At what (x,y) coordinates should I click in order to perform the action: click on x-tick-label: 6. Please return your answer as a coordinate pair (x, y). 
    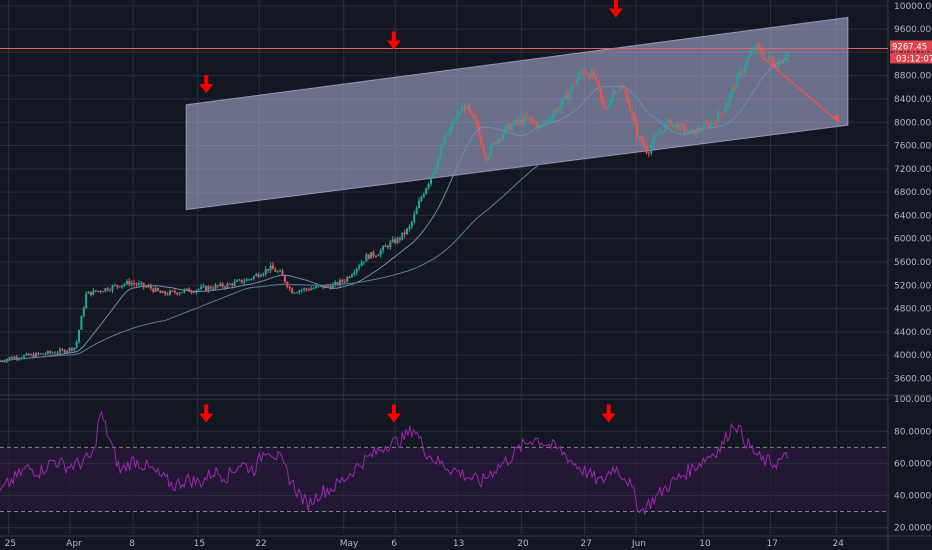
    Looking at the image, I should click on (394, 544).